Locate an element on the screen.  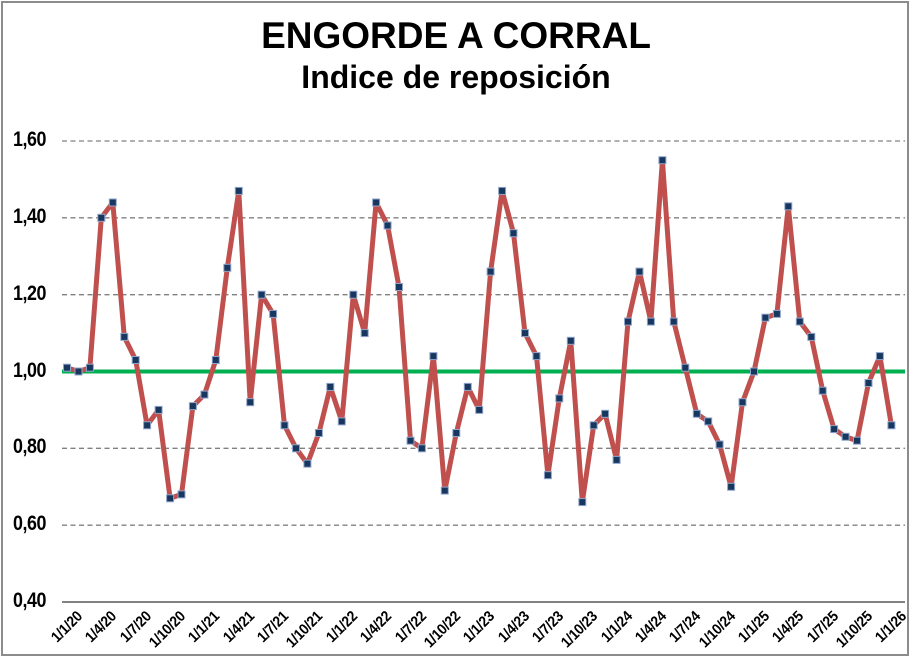
y-tick-label: 1,20 is located at coordinates (29, 293).